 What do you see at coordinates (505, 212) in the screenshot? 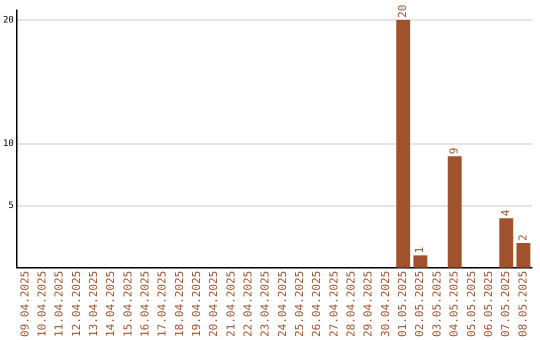
I see `data-label: 4` at bounding box center [505, 212].